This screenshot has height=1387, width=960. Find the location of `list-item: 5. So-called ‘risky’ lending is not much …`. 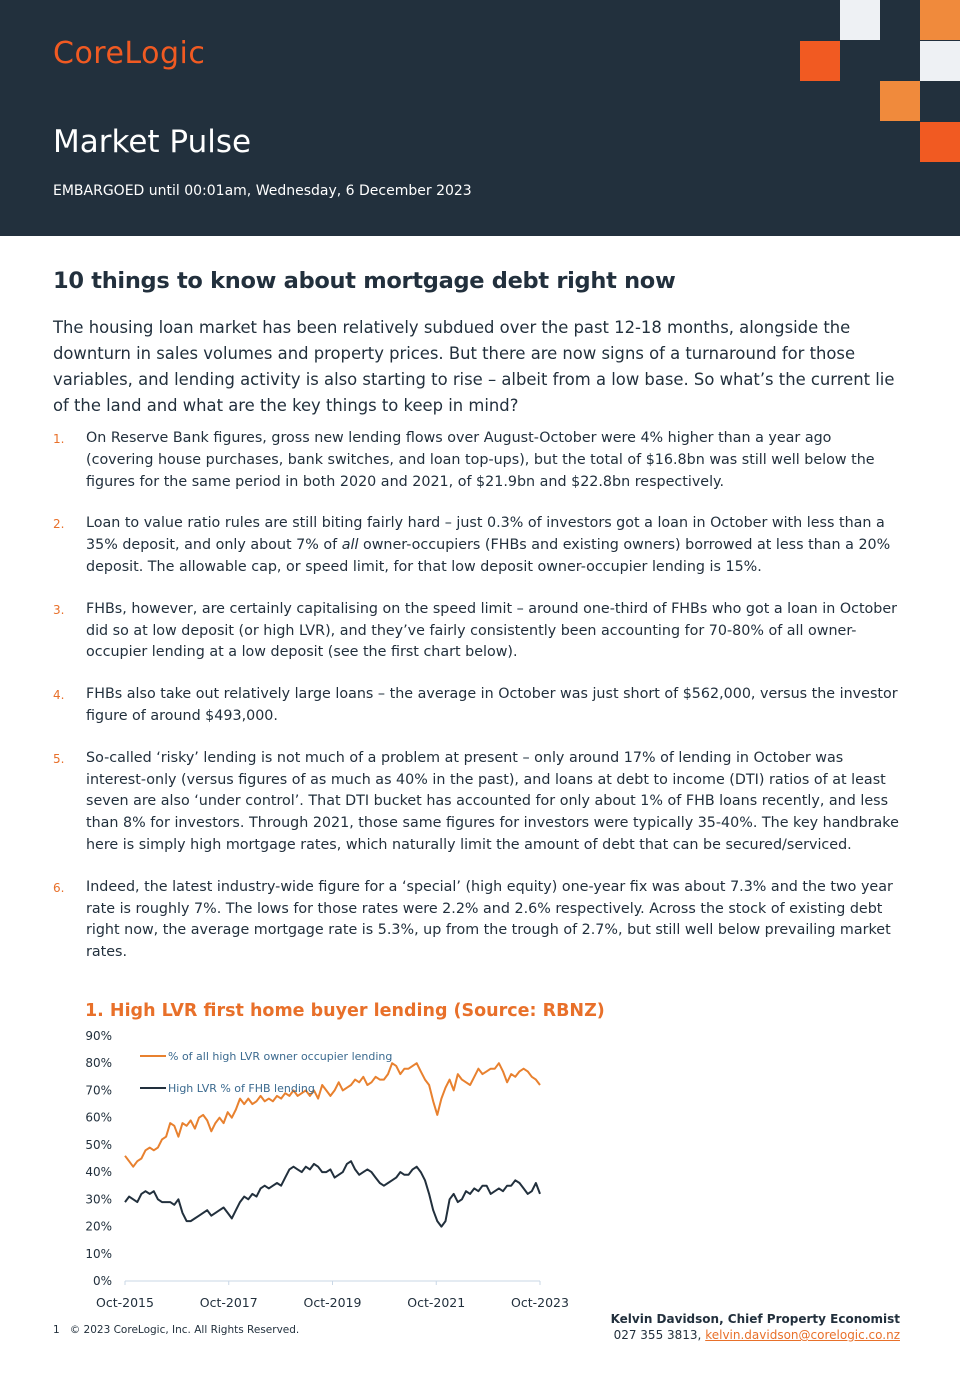

list-item: 5. So-called ‘risky’ lending is not much … is located at coordinates (478, 802).